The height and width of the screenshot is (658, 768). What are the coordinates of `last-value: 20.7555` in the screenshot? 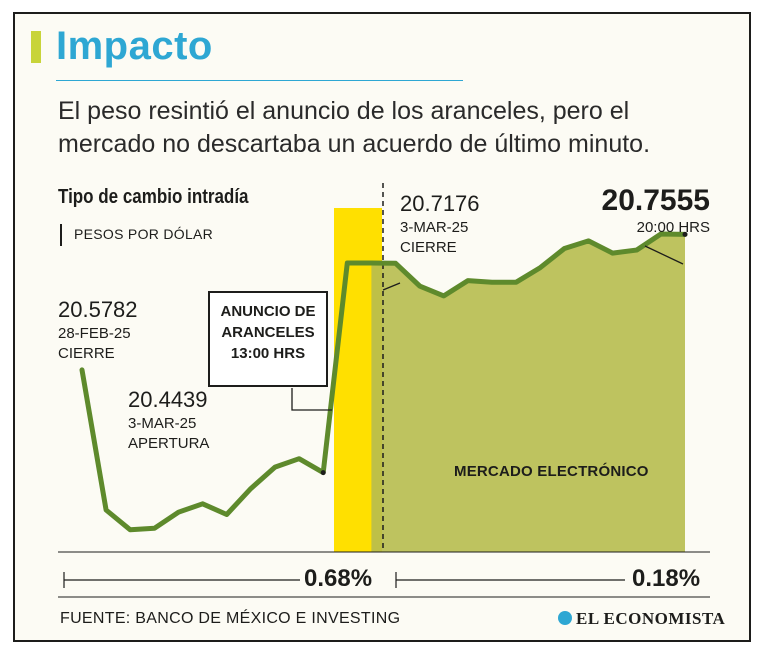 It's located at (655, 200).